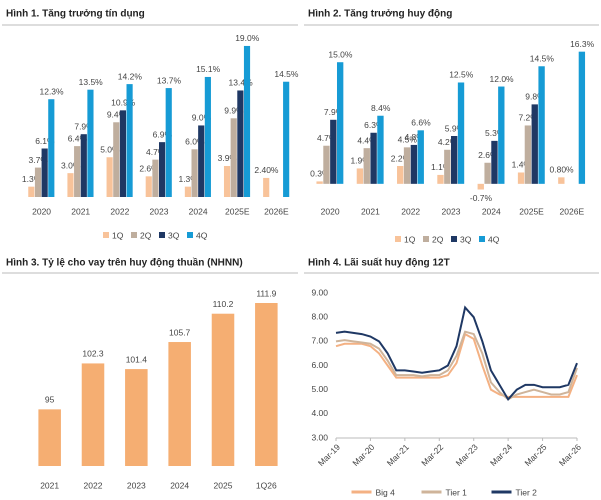  I want to click on legend-label: Big 4, so click(386, 492).